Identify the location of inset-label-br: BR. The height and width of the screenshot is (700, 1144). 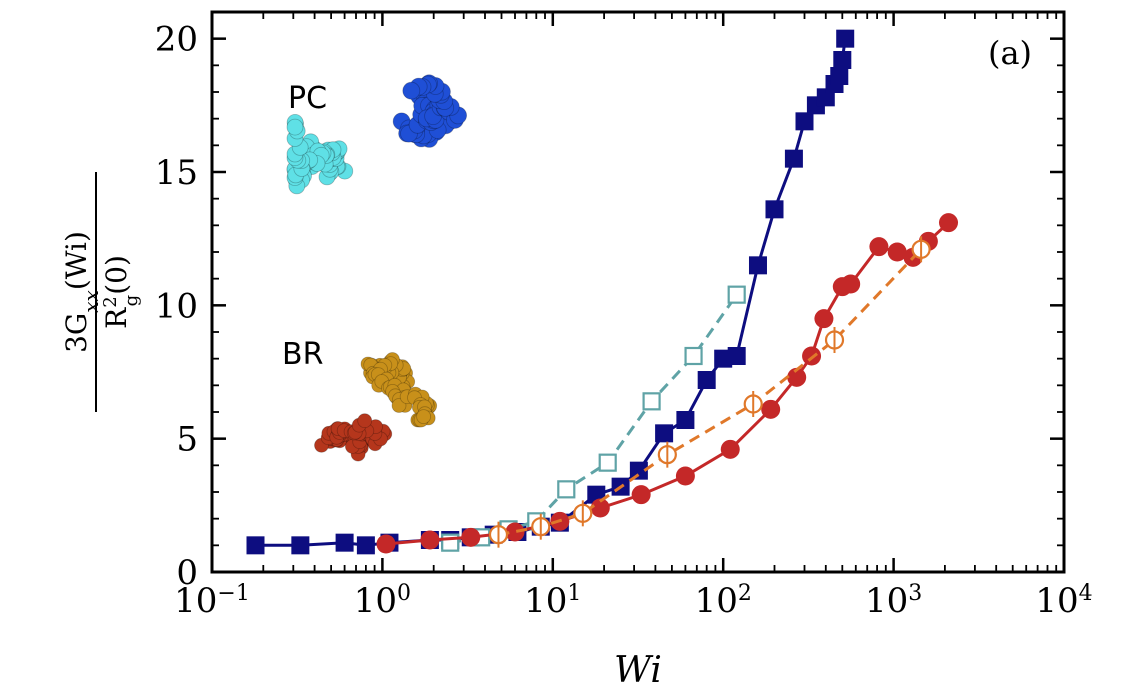
(302, 354).